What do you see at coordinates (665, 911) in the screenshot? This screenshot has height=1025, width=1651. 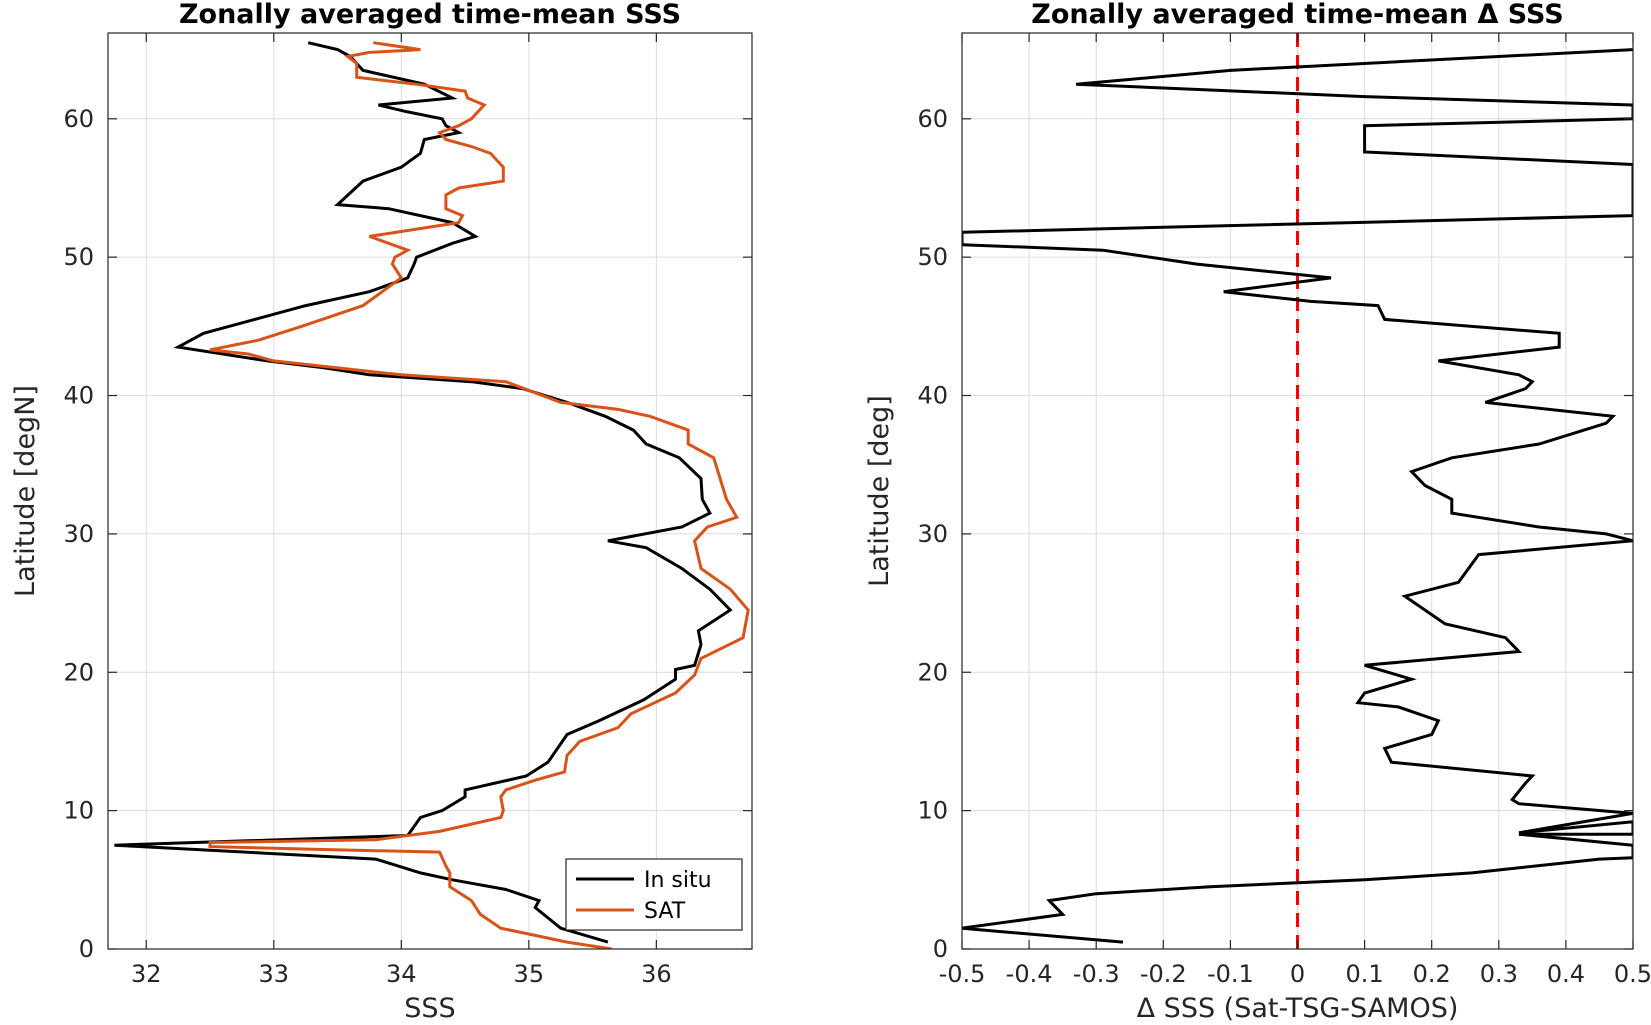 I see `legend-label-sat: SAT` at bounding box center [665, 911].